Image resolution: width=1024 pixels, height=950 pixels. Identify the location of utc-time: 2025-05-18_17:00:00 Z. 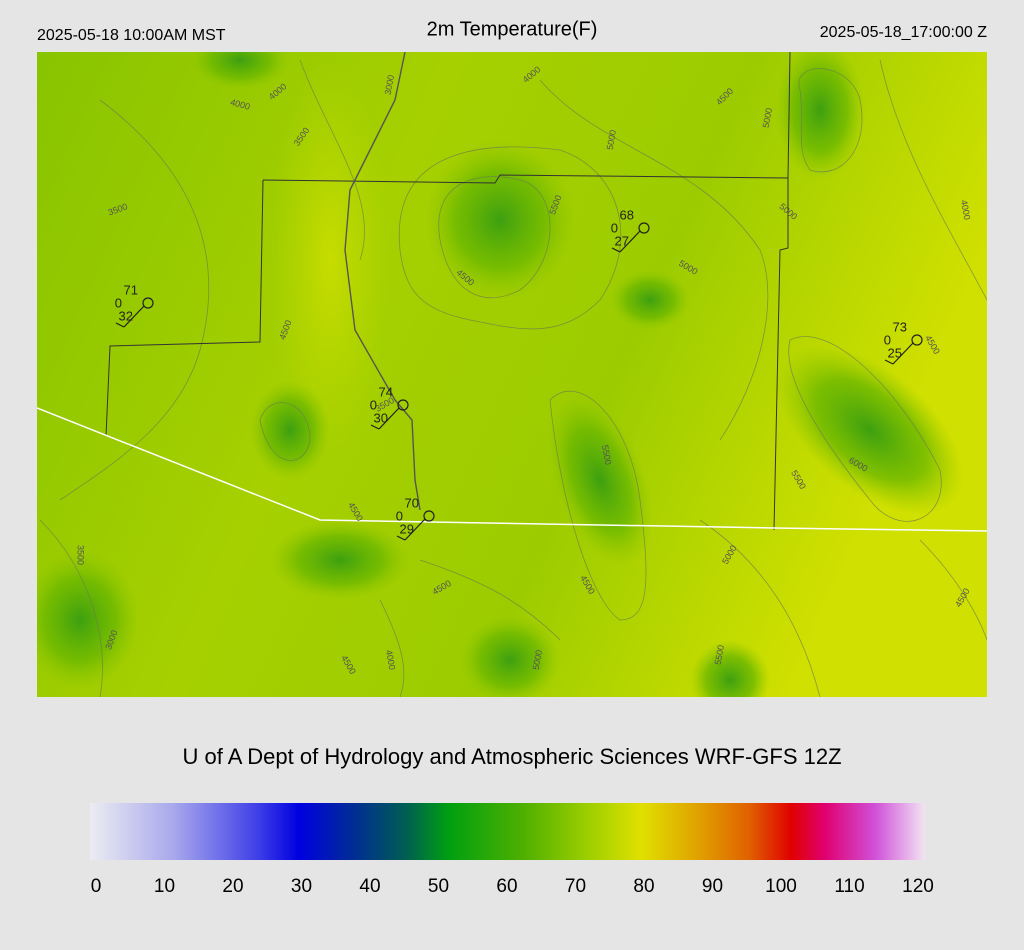
(903, 32).